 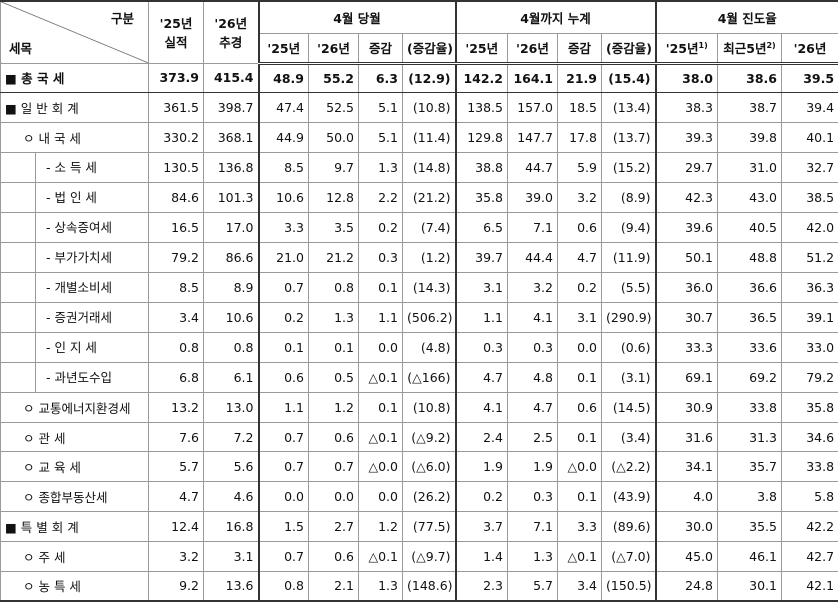 I want to click on value-cell: 7.1, so click(x=533, y=227).